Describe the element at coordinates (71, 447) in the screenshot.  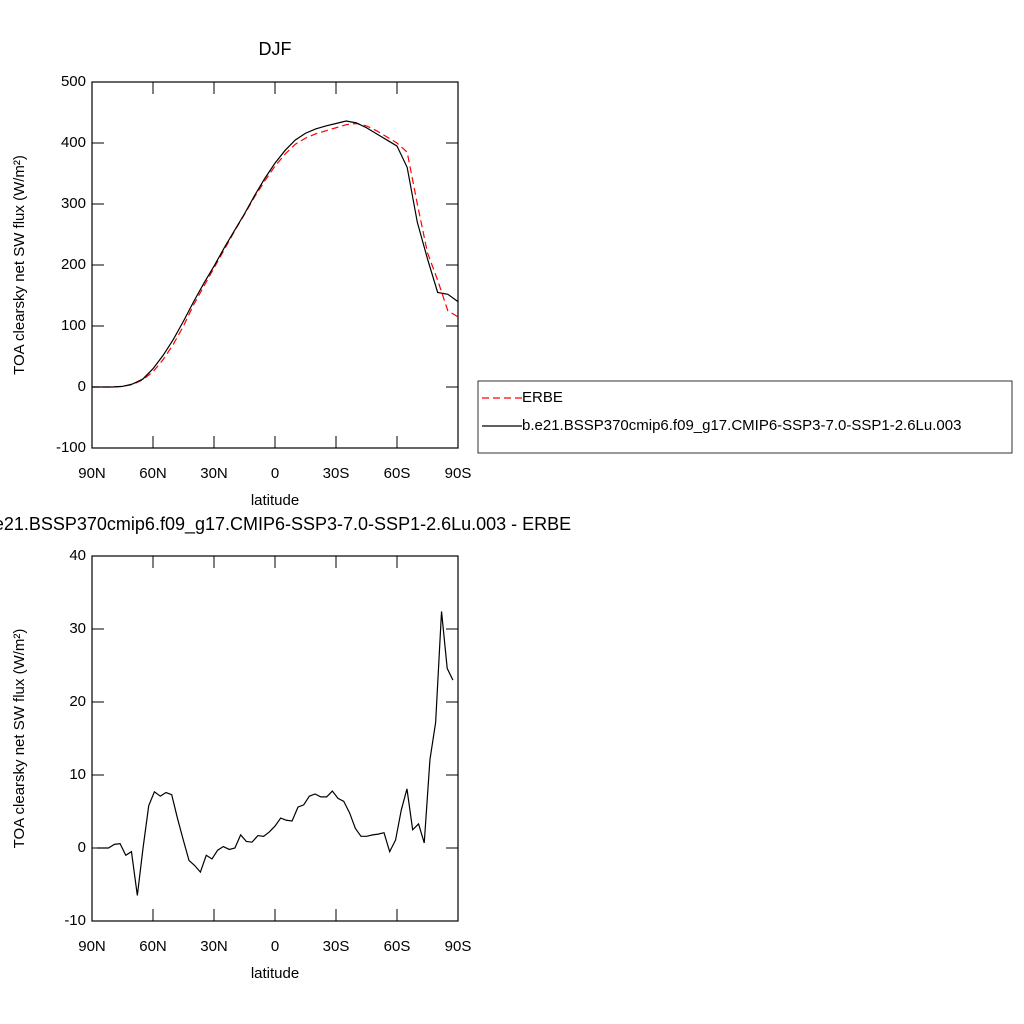
I see `y-tick-label: -100` at that location.